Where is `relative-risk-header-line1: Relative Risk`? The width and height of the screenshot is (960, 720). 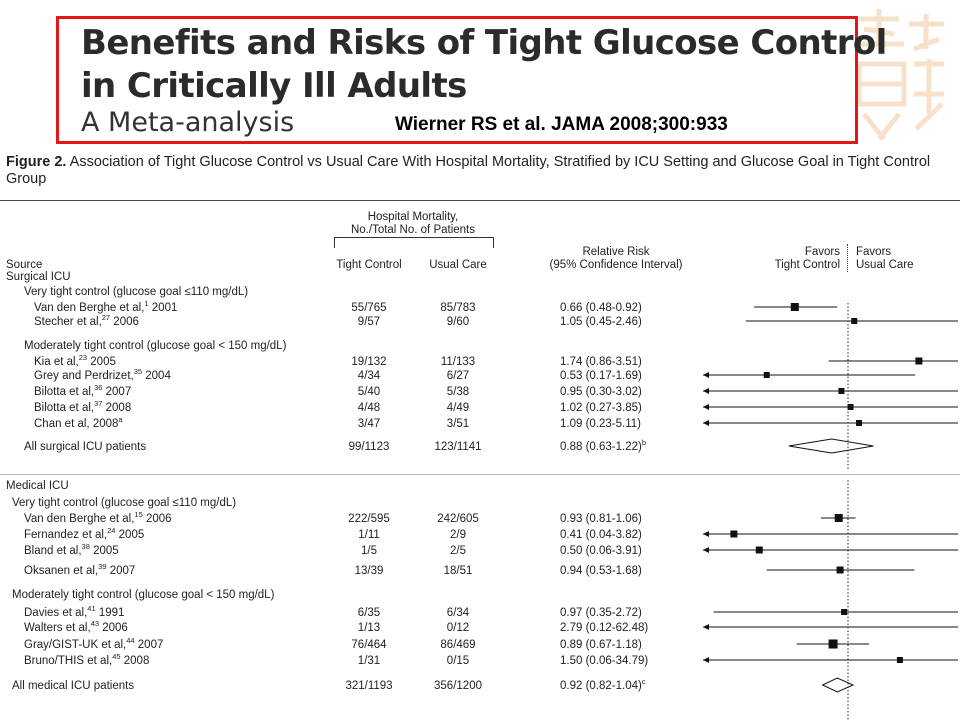
relative-risk-header-line1: Relative Risk is located at coordinates (616, 252).